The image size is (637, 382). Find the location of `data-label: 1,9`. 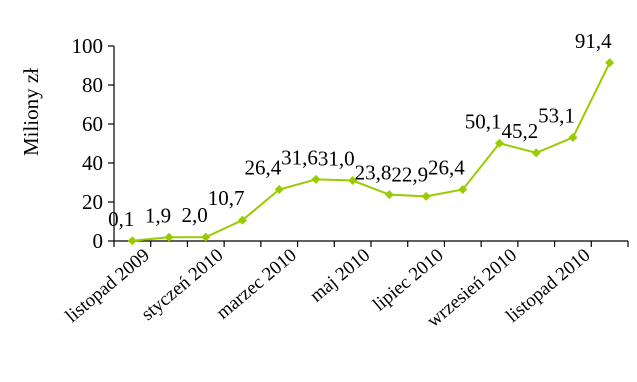

data-label: 1,9 is located at coordinates (158, 215).